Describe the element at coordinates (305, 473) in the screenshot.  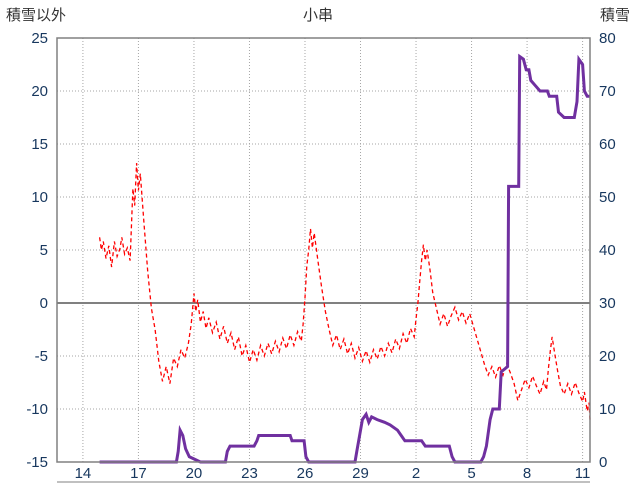
I see `x-tick-label: 26` at that location.